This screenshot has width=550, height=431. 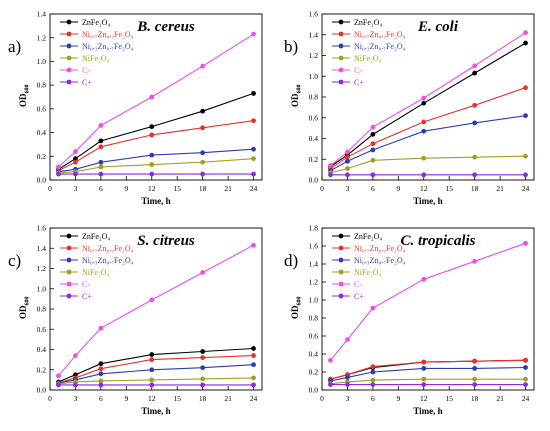 I want to click on x-tick-label: 3, so click(x=348, y=188).